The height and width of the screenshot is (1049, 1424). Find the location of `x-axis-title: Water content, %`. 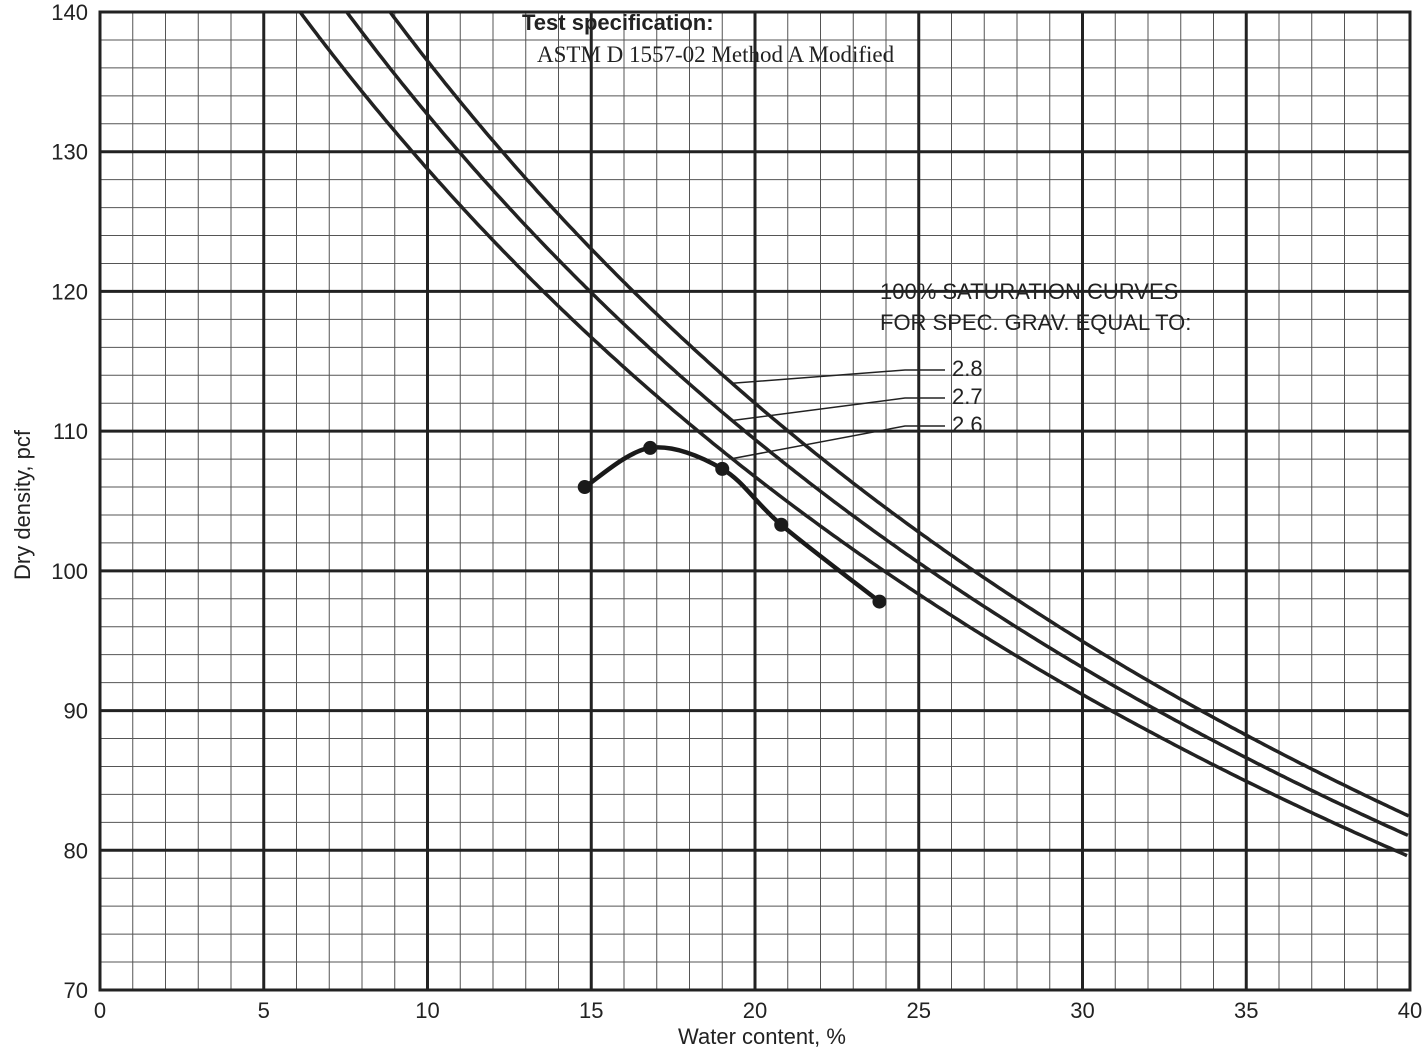

x-axis-title: Water content, % is located at coordinates (762, 1036).